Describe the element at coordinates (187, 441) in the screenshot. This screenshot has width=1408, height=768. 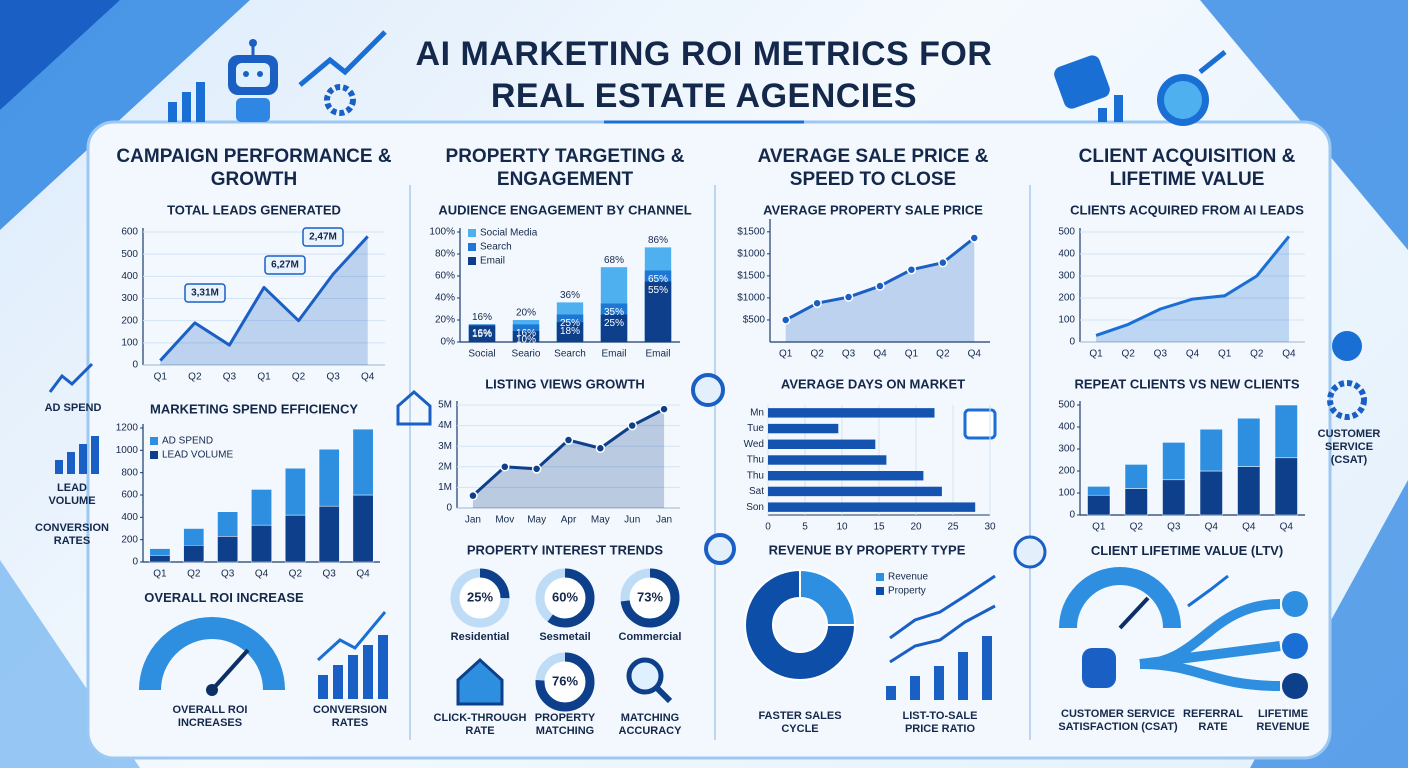
I see `legend-label: AD SPEND` at that location.